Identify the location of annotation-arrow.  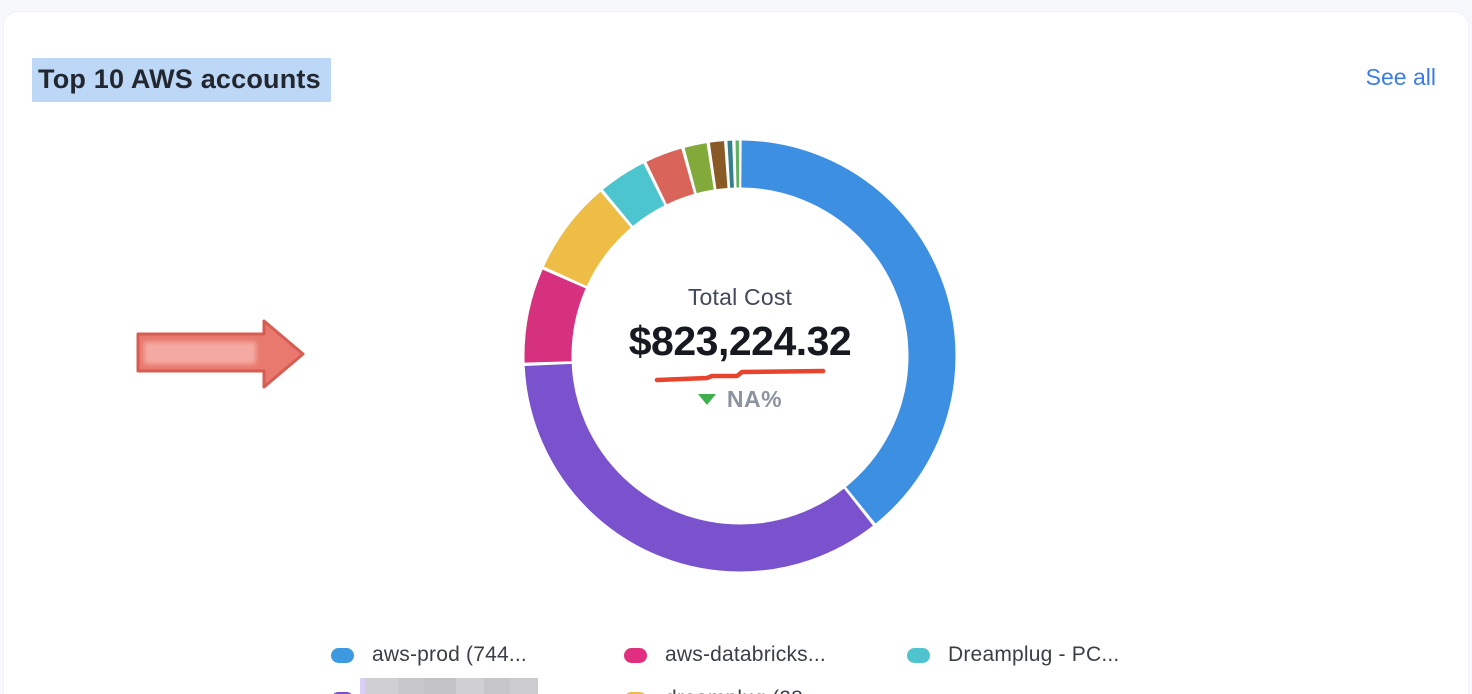
(220, 354).